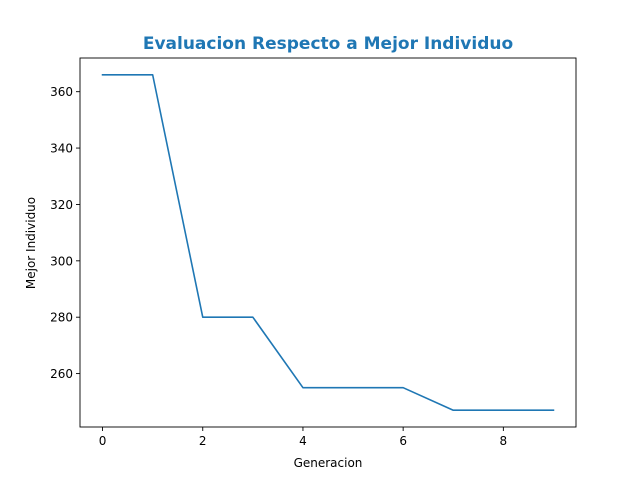  Describe the element at coordinates (303, 441) in the screenshot. I see `x-tick-label: 4` at that location.